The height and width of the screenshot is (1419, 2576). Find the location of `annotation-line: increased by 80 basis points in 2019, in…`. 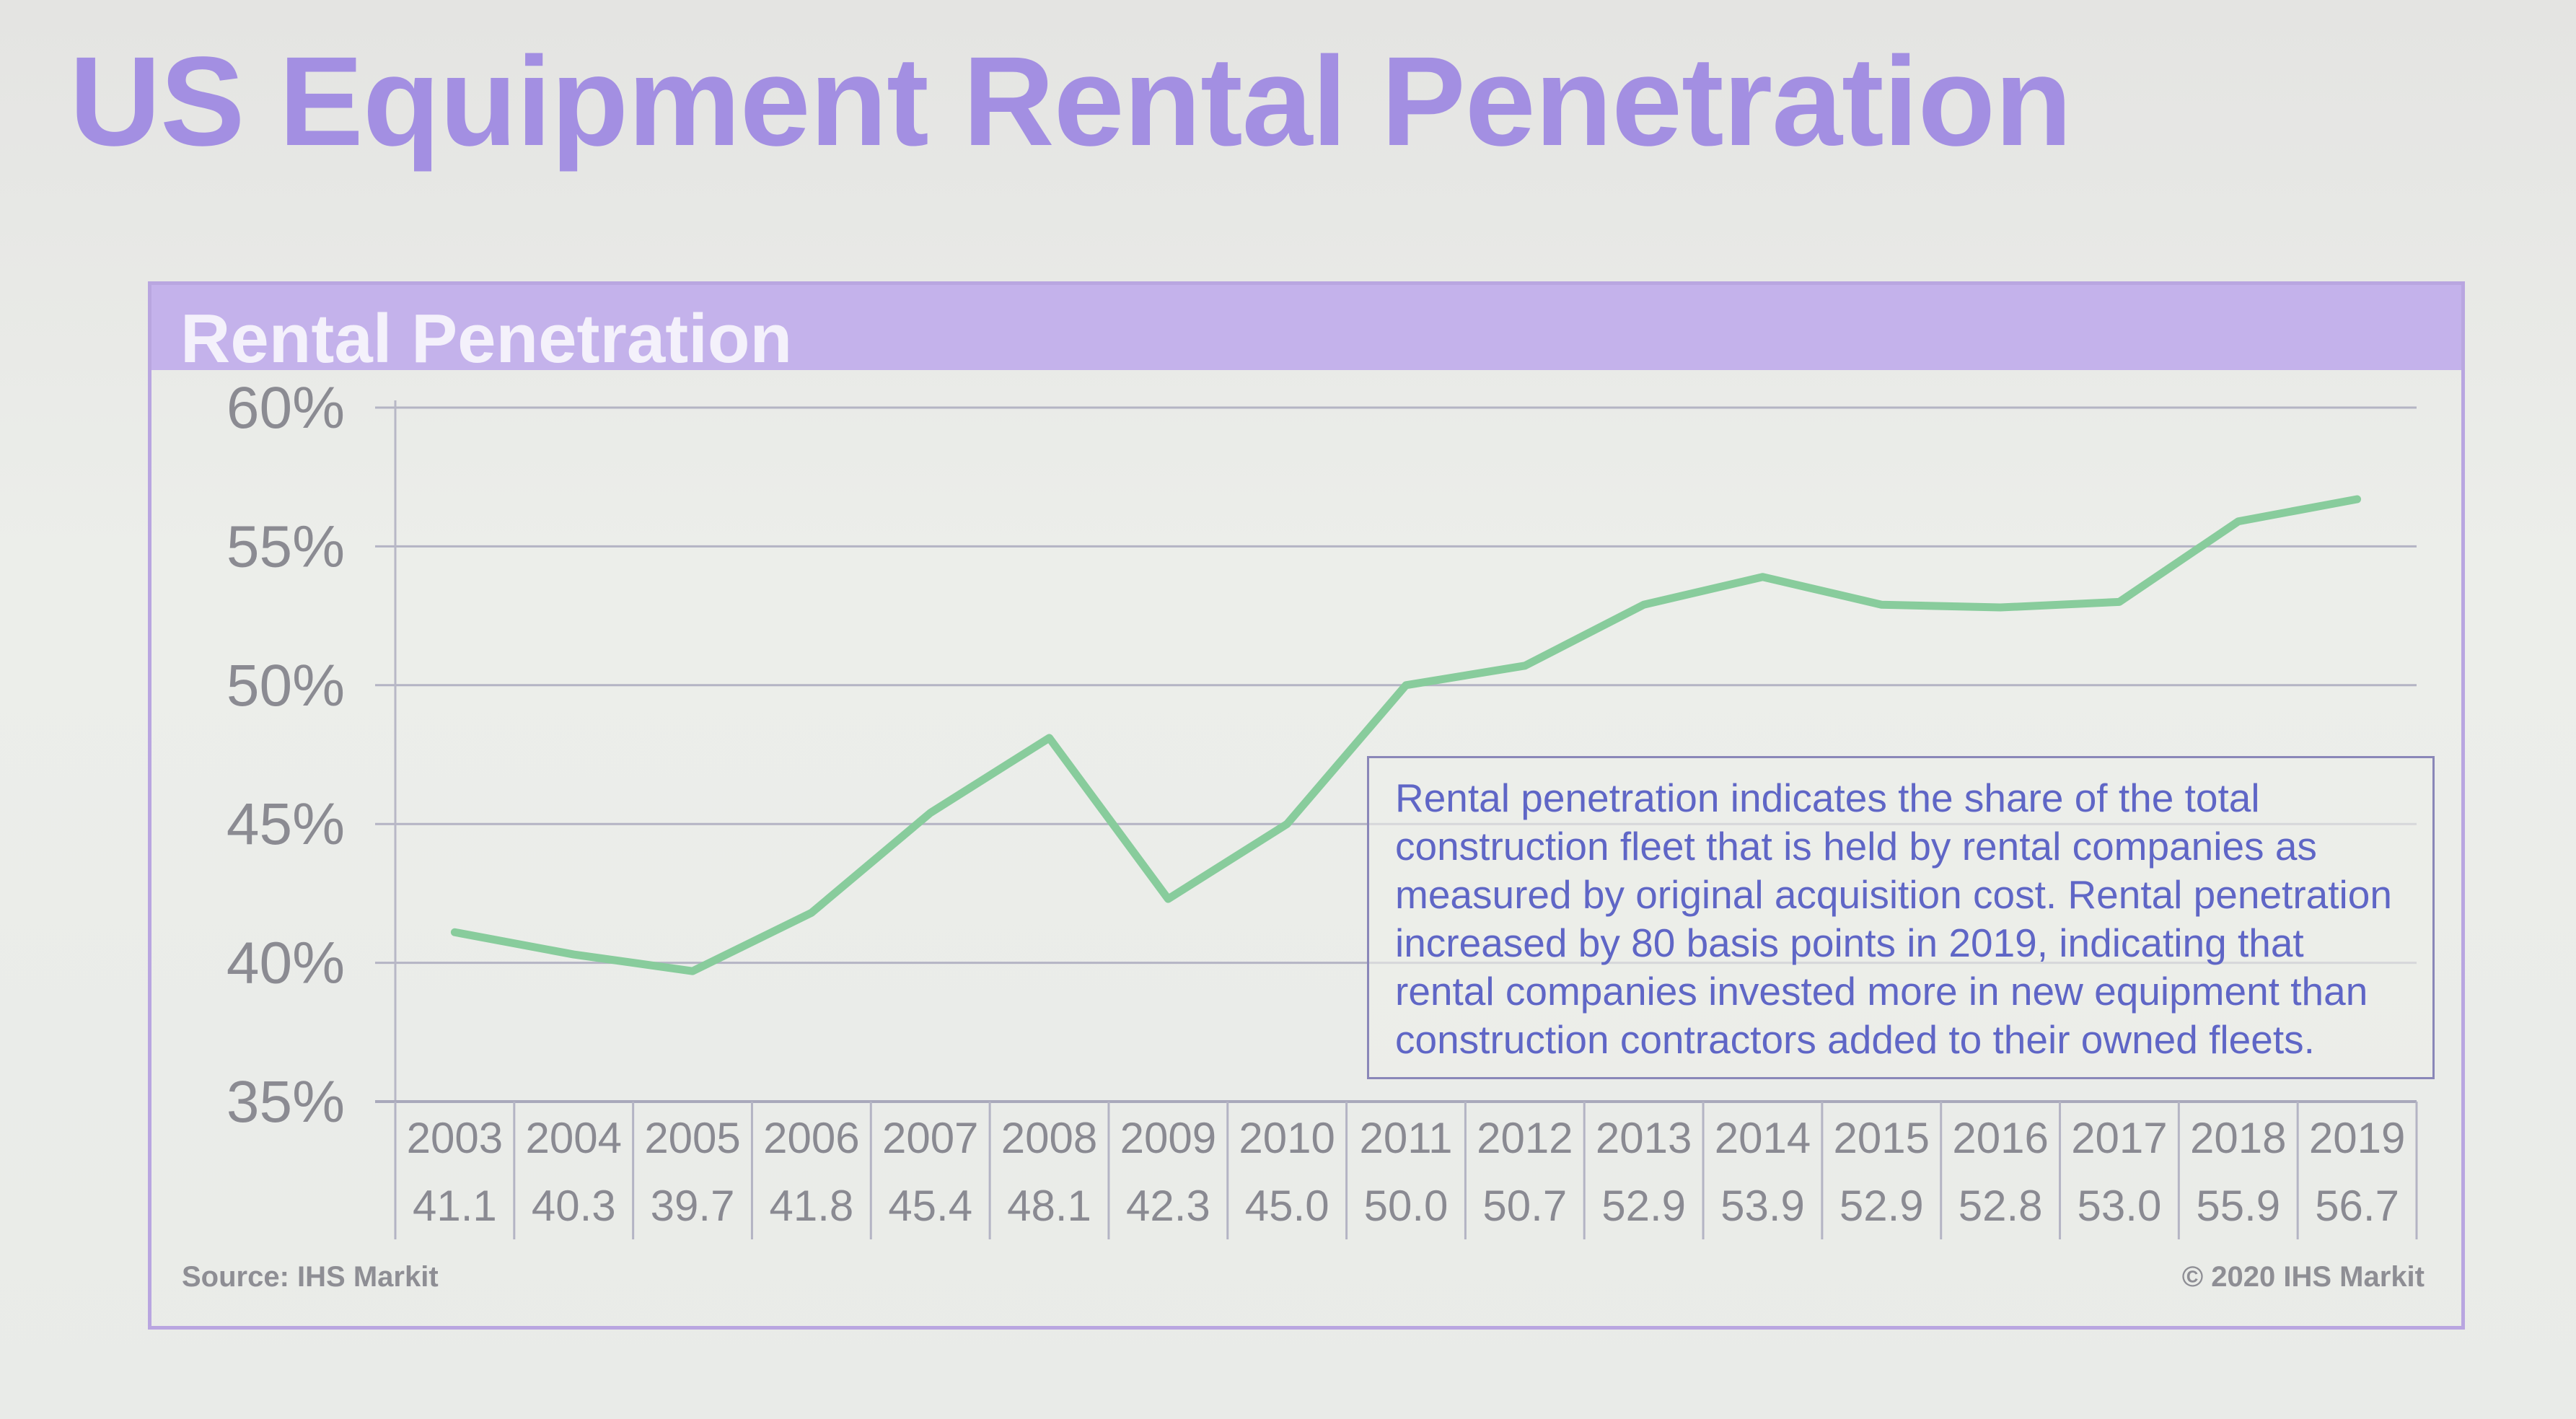

annotation-line: increased by 80 basis points in 2019, in… is located at coordinates (1849, 943).